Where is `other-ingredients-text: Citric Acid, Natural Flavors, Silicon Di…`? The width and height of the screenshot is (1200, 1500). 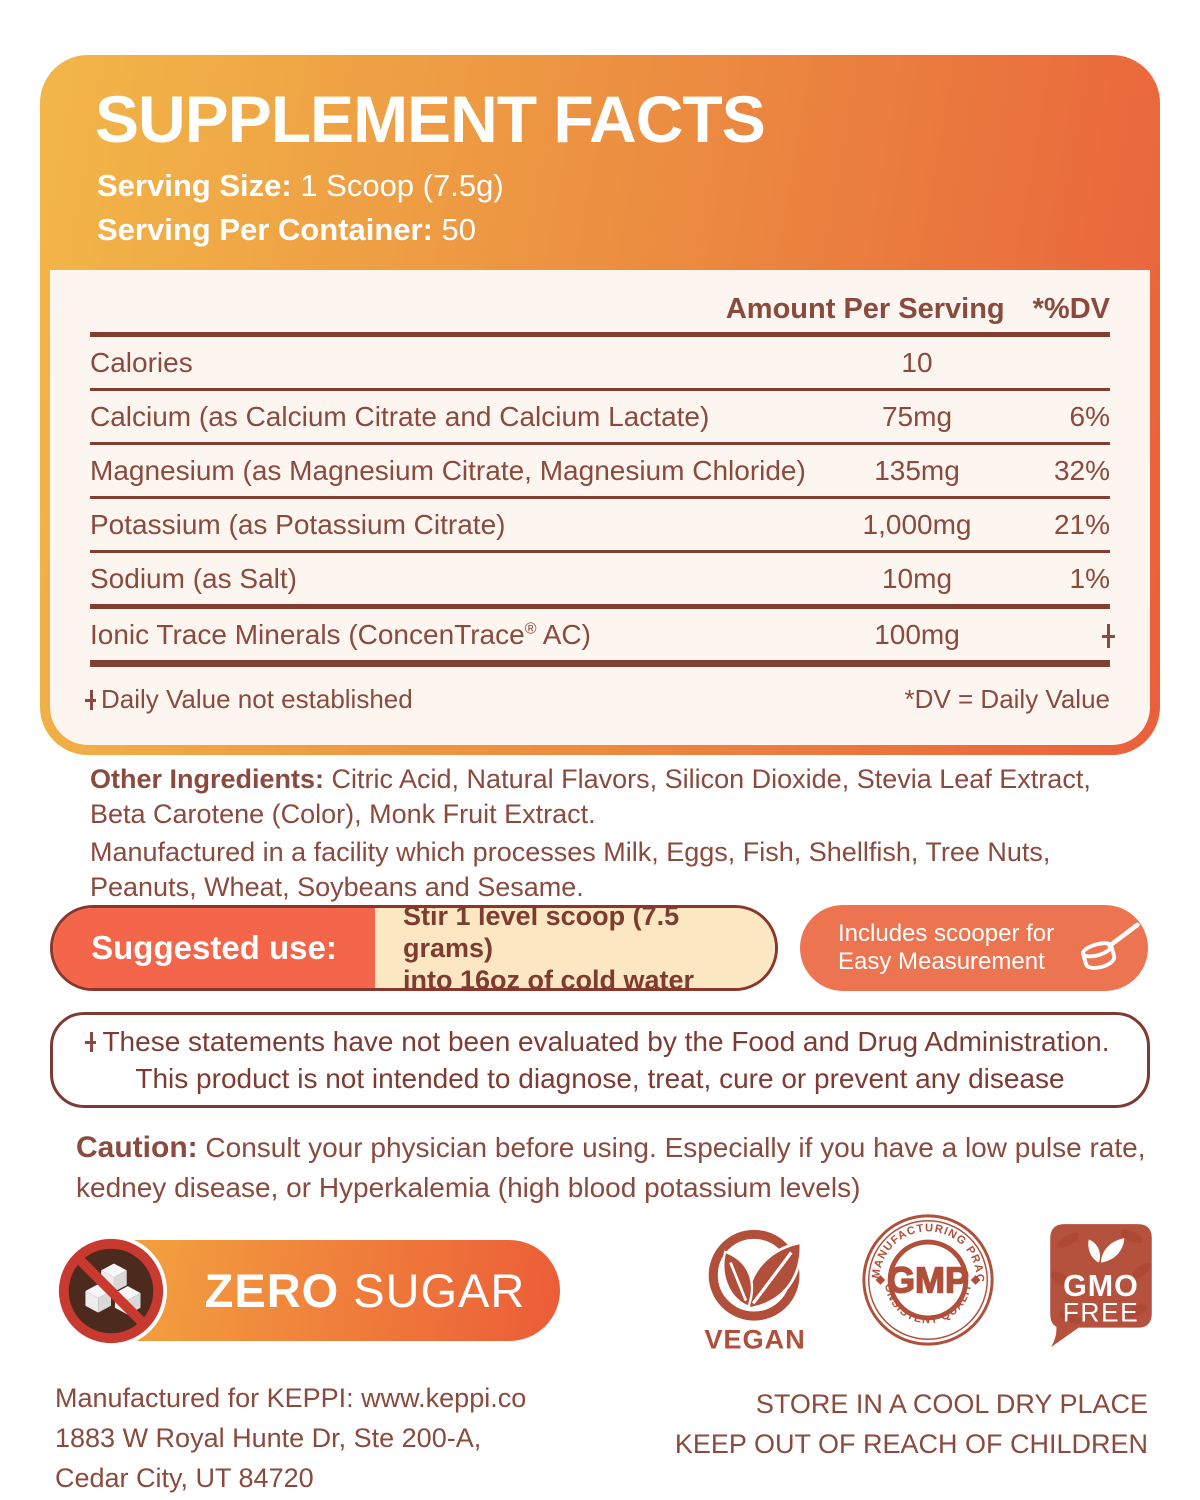 other-ingredients-text: Citric Acid, Natural Flavors, Silicon Di… is located at coordinates (590, 796).